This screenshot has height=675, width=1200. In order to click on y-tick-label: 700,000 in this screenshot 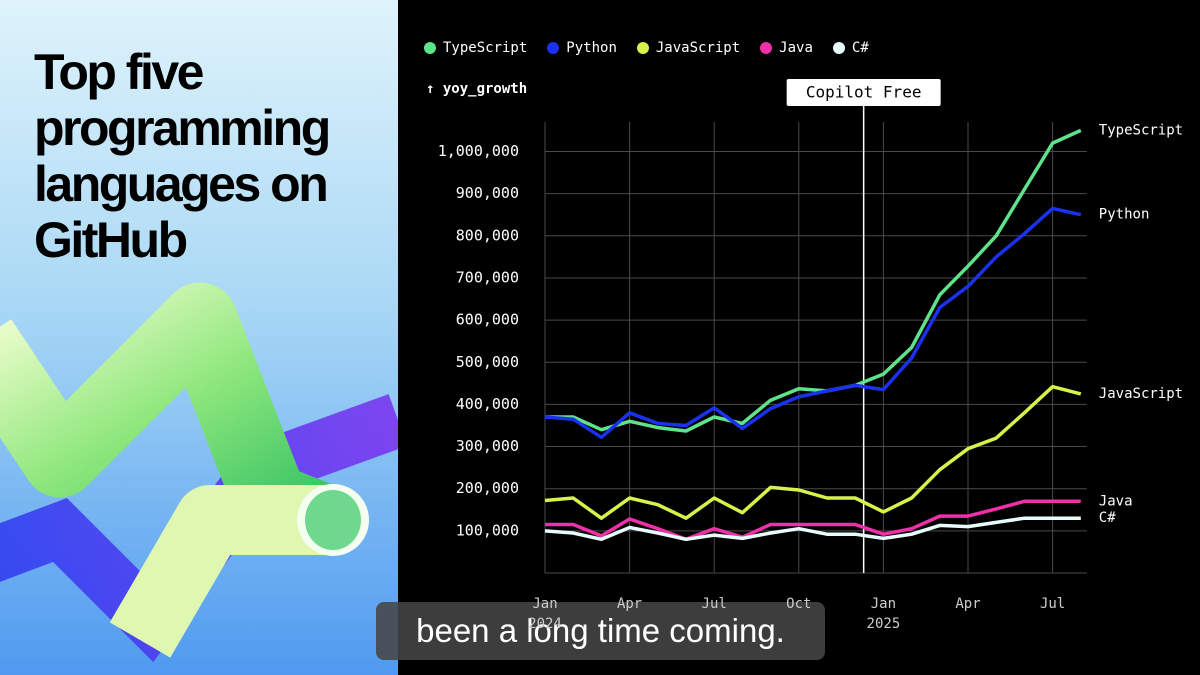, I will do `click(487, 277)`.